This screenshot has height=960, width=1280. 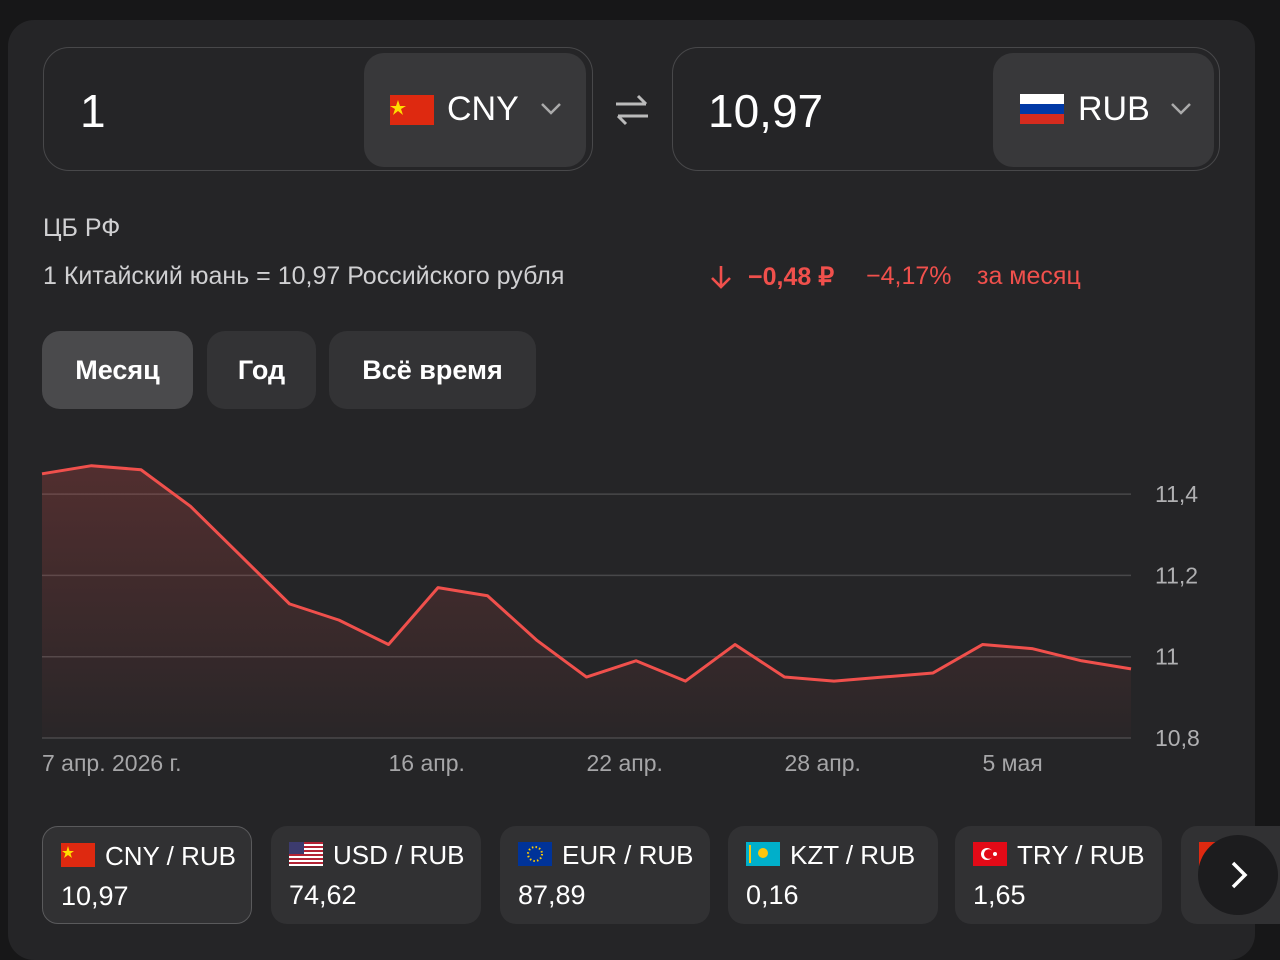 What do you see at coordinates (318, 109) in the screenshot?
I see `from-input` at bounding box center [318, 109].